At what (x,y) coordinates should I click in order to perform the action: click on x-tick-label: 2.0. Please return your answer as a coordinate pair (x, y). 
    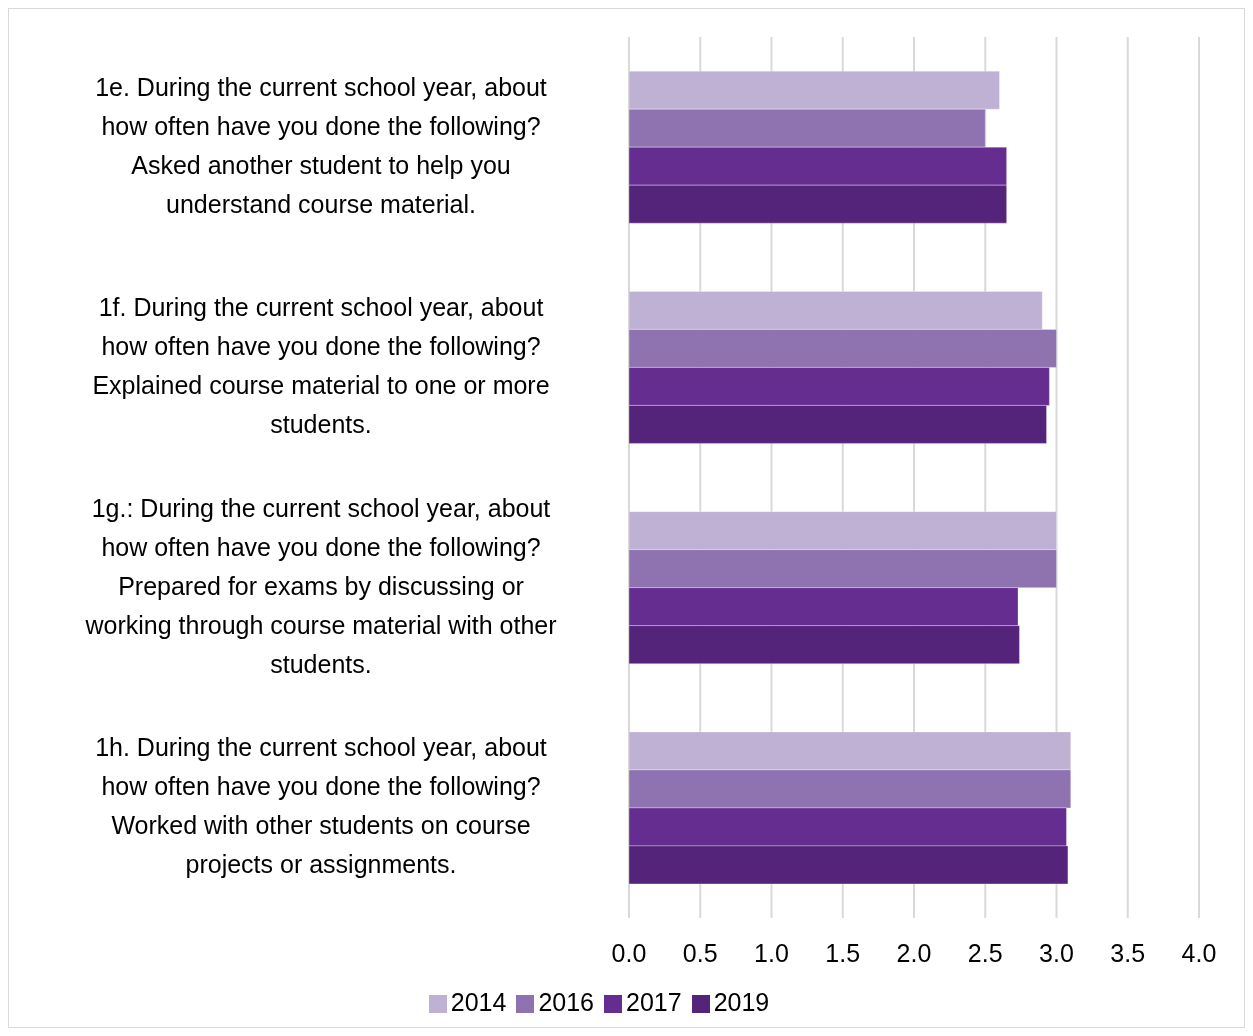
    Looking at the image, I should click on (914, 952).